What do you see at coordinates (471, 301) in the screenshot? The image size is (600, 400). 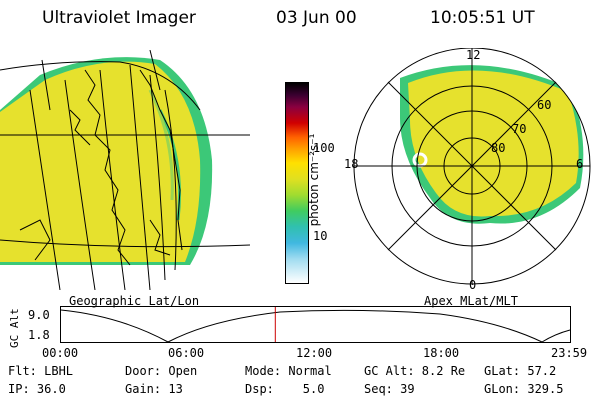 I see `apex-label: Apex MLat/MLT` at bounding box center [471, 301].